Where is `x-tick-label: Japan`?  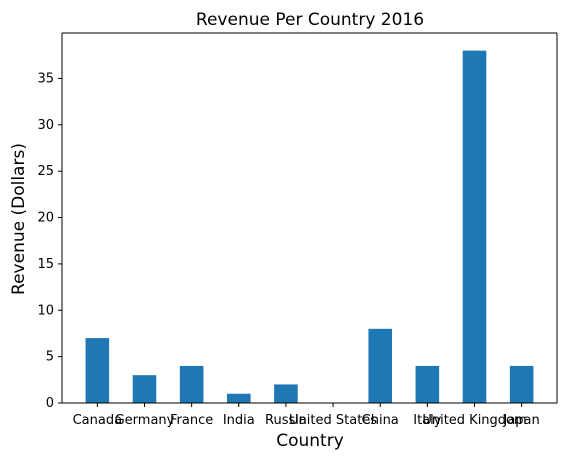
x-tick-label: Japan is located at coordinates (521, 420).